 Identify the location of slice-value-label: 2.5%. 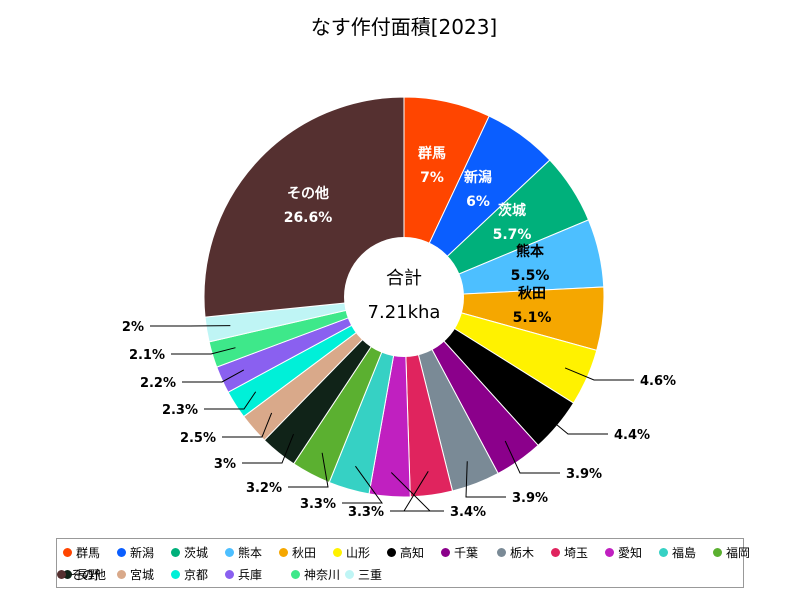
(198, 438).